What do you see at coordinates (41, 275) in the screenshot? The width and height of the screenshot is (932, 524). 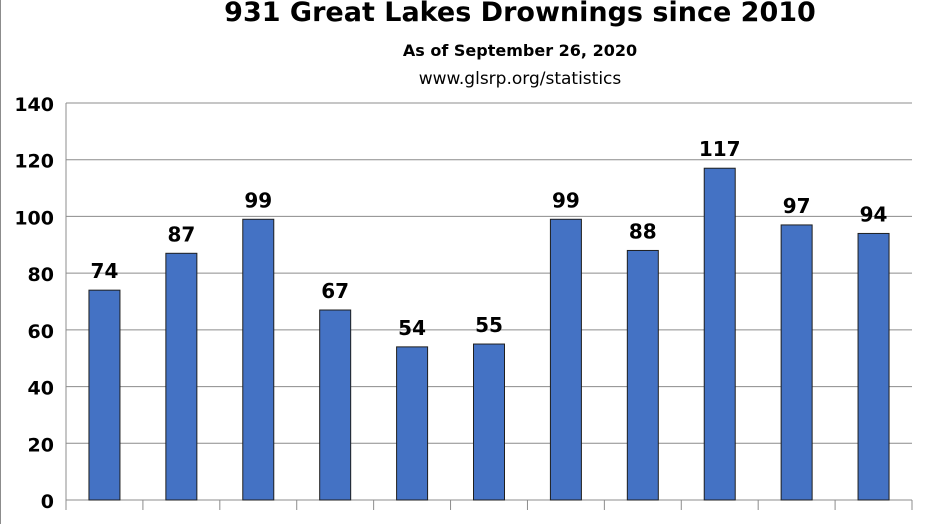 I see `y-tick-label: 80` at bounding box center [41, 275].